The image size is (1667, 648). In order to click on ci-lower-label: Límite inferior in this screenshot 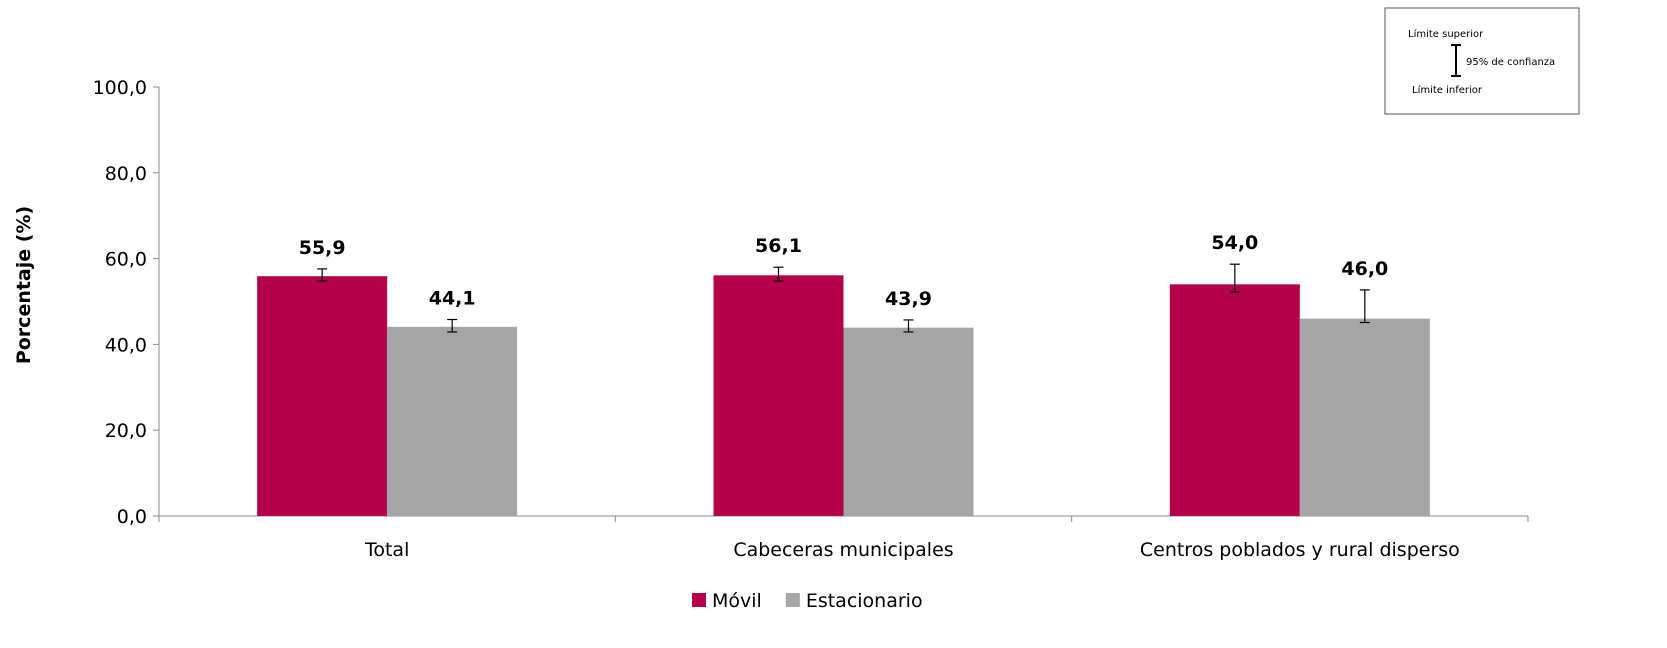, I will do `click(1447, 90)`.